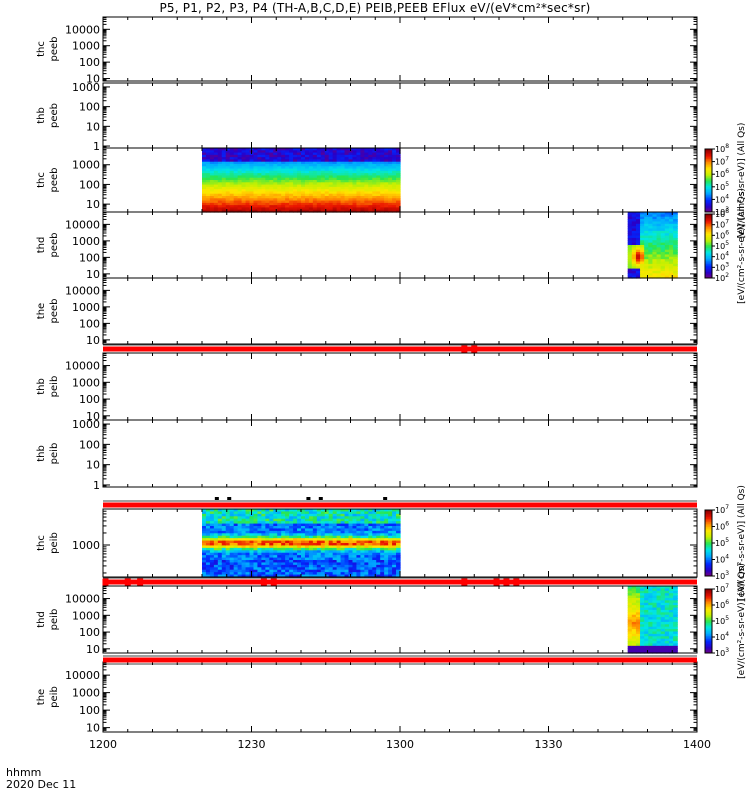 The height and width of the screenshot is (800, 750). I want to click on x-axis: 1200 1230 1300 1330 1400, so click(400, 744).